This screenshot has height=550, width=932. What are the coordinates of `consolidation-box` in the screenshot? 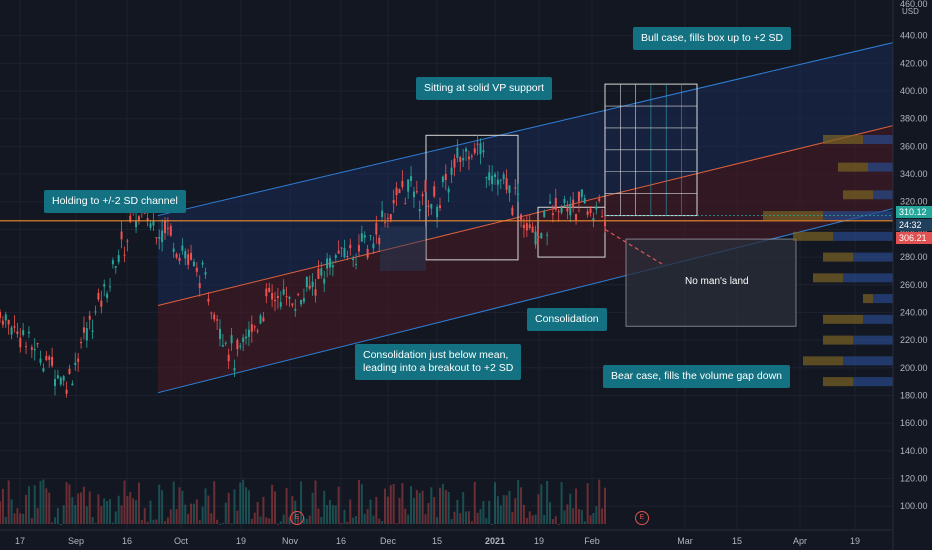 It's located at (403, 248).